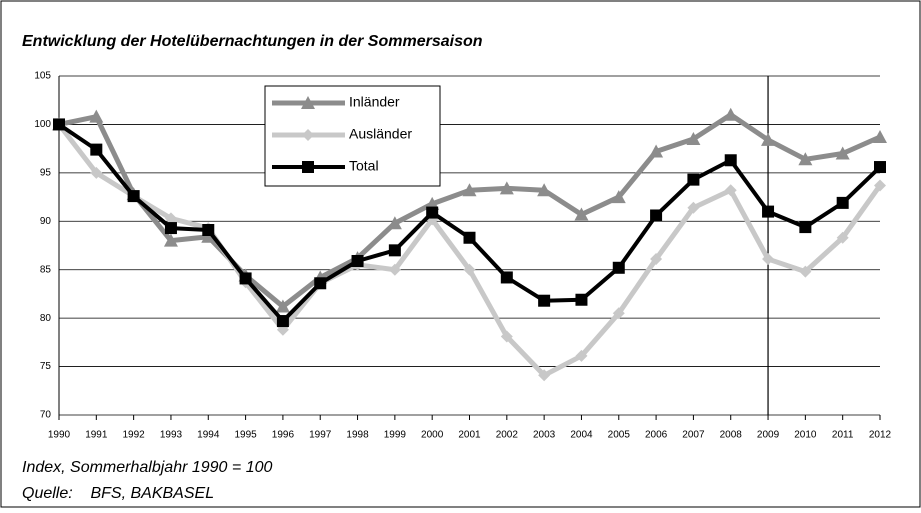 This screenshot has width=921, height=513. I want to click on x-tick-label: 2007, so click(693, 435).